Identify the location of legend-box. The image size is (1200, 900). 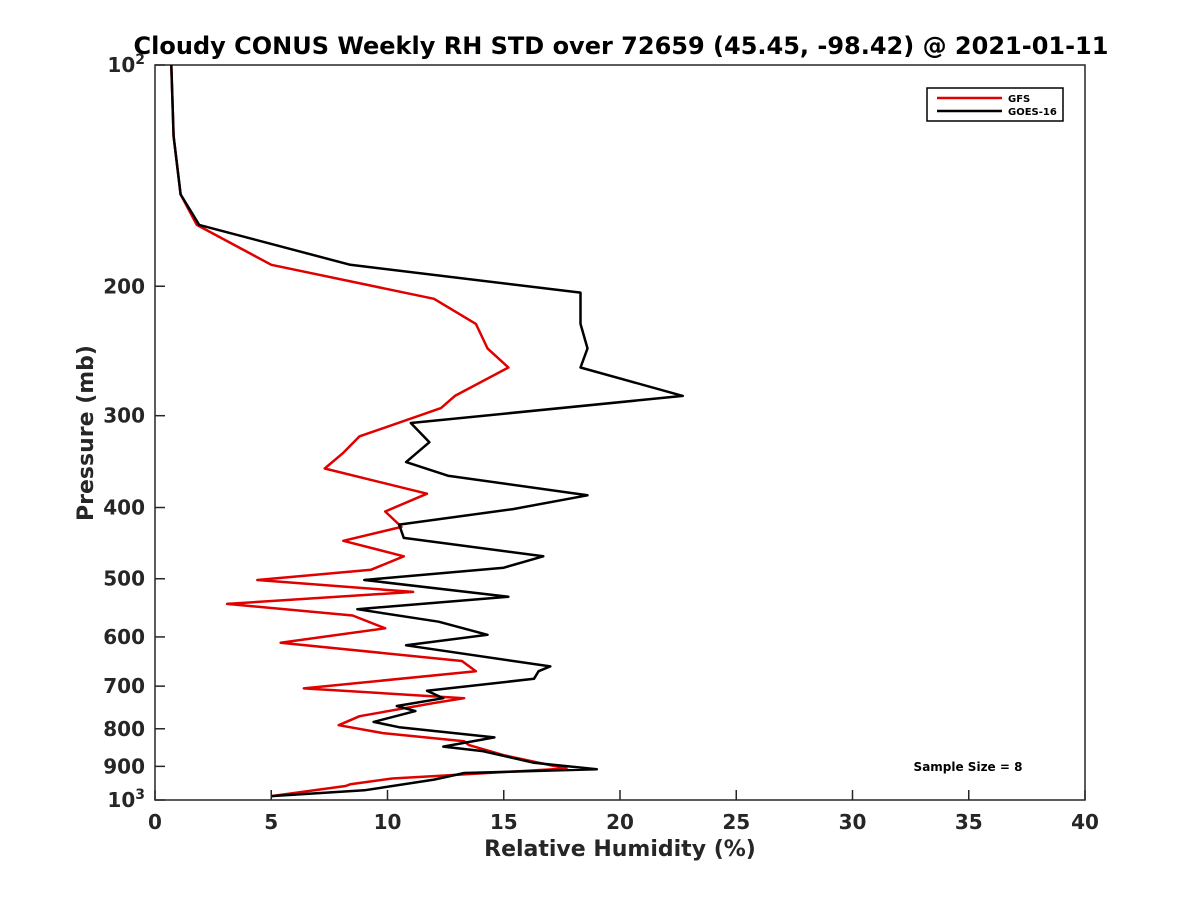
(995, 104).